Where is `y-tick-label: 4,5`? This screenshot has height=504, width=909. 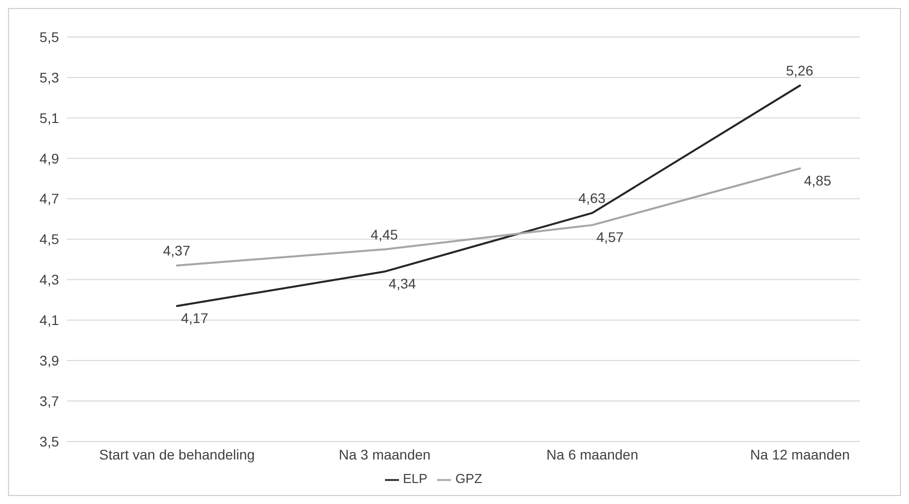
y-tick-label: 4,5 is located at coordinates (50, 239).